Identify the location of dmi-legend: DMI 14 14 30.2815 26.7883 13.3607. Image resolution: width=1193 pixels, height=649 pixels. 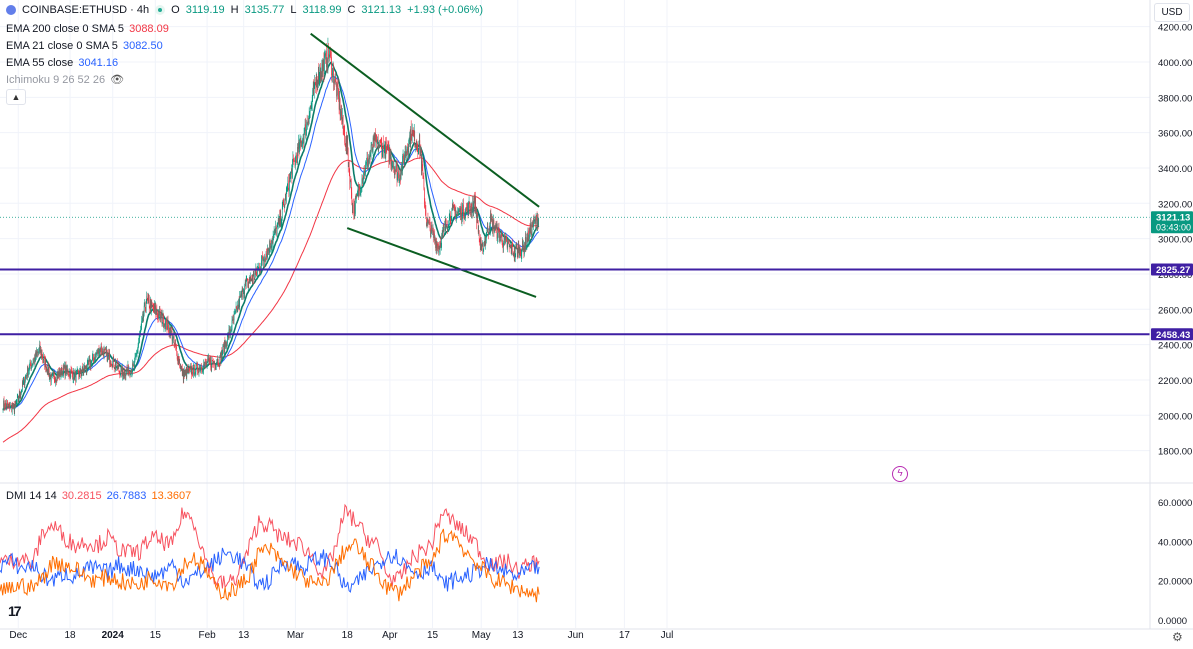
(99, 496).